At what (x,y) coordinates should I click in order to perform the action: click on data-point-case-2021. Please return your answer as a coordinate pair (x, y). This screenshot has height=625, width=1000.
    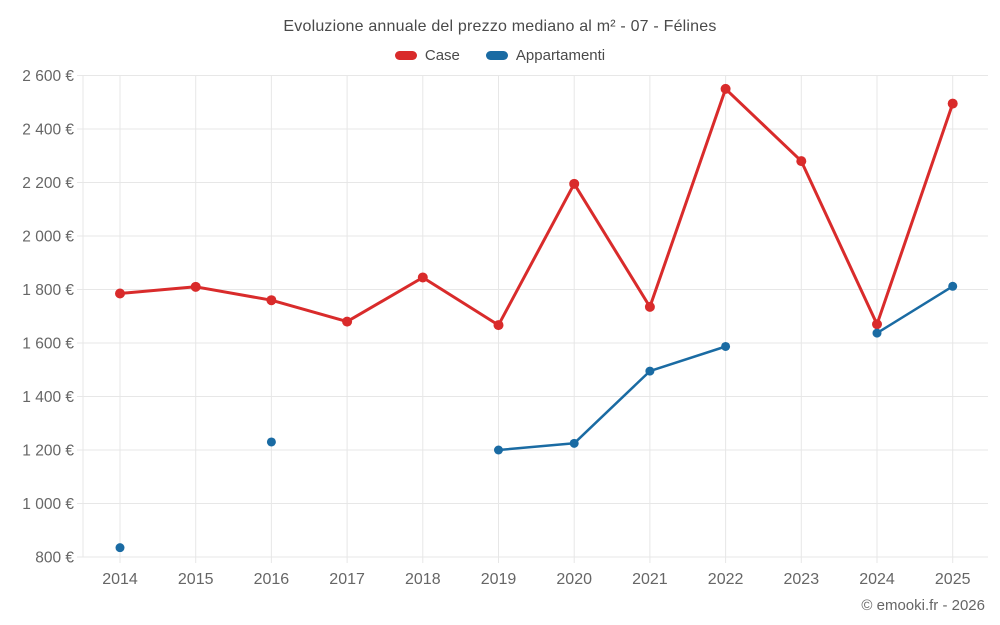
    Looking at the image, I should click on (649, 306).